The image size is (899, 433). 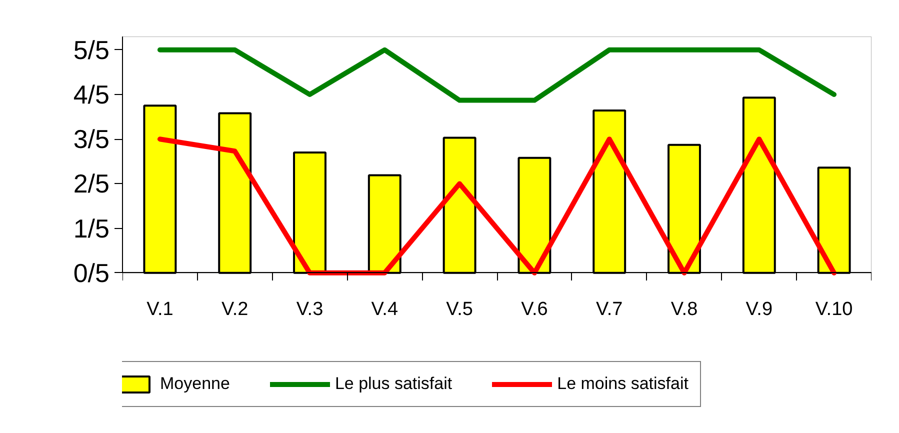 I want to click on x-tick-label: V.3, so click(x=310, y=309).